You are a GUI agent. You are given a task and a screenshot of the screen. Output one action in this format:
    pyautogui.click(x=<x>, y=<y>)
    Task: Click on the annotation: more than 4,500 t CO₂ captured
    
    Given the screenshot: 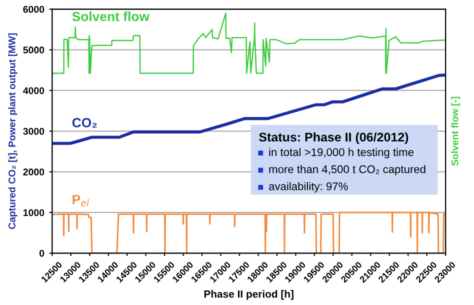 What is the action you would take?
    pyautogui.click(x=347, y=170)
    